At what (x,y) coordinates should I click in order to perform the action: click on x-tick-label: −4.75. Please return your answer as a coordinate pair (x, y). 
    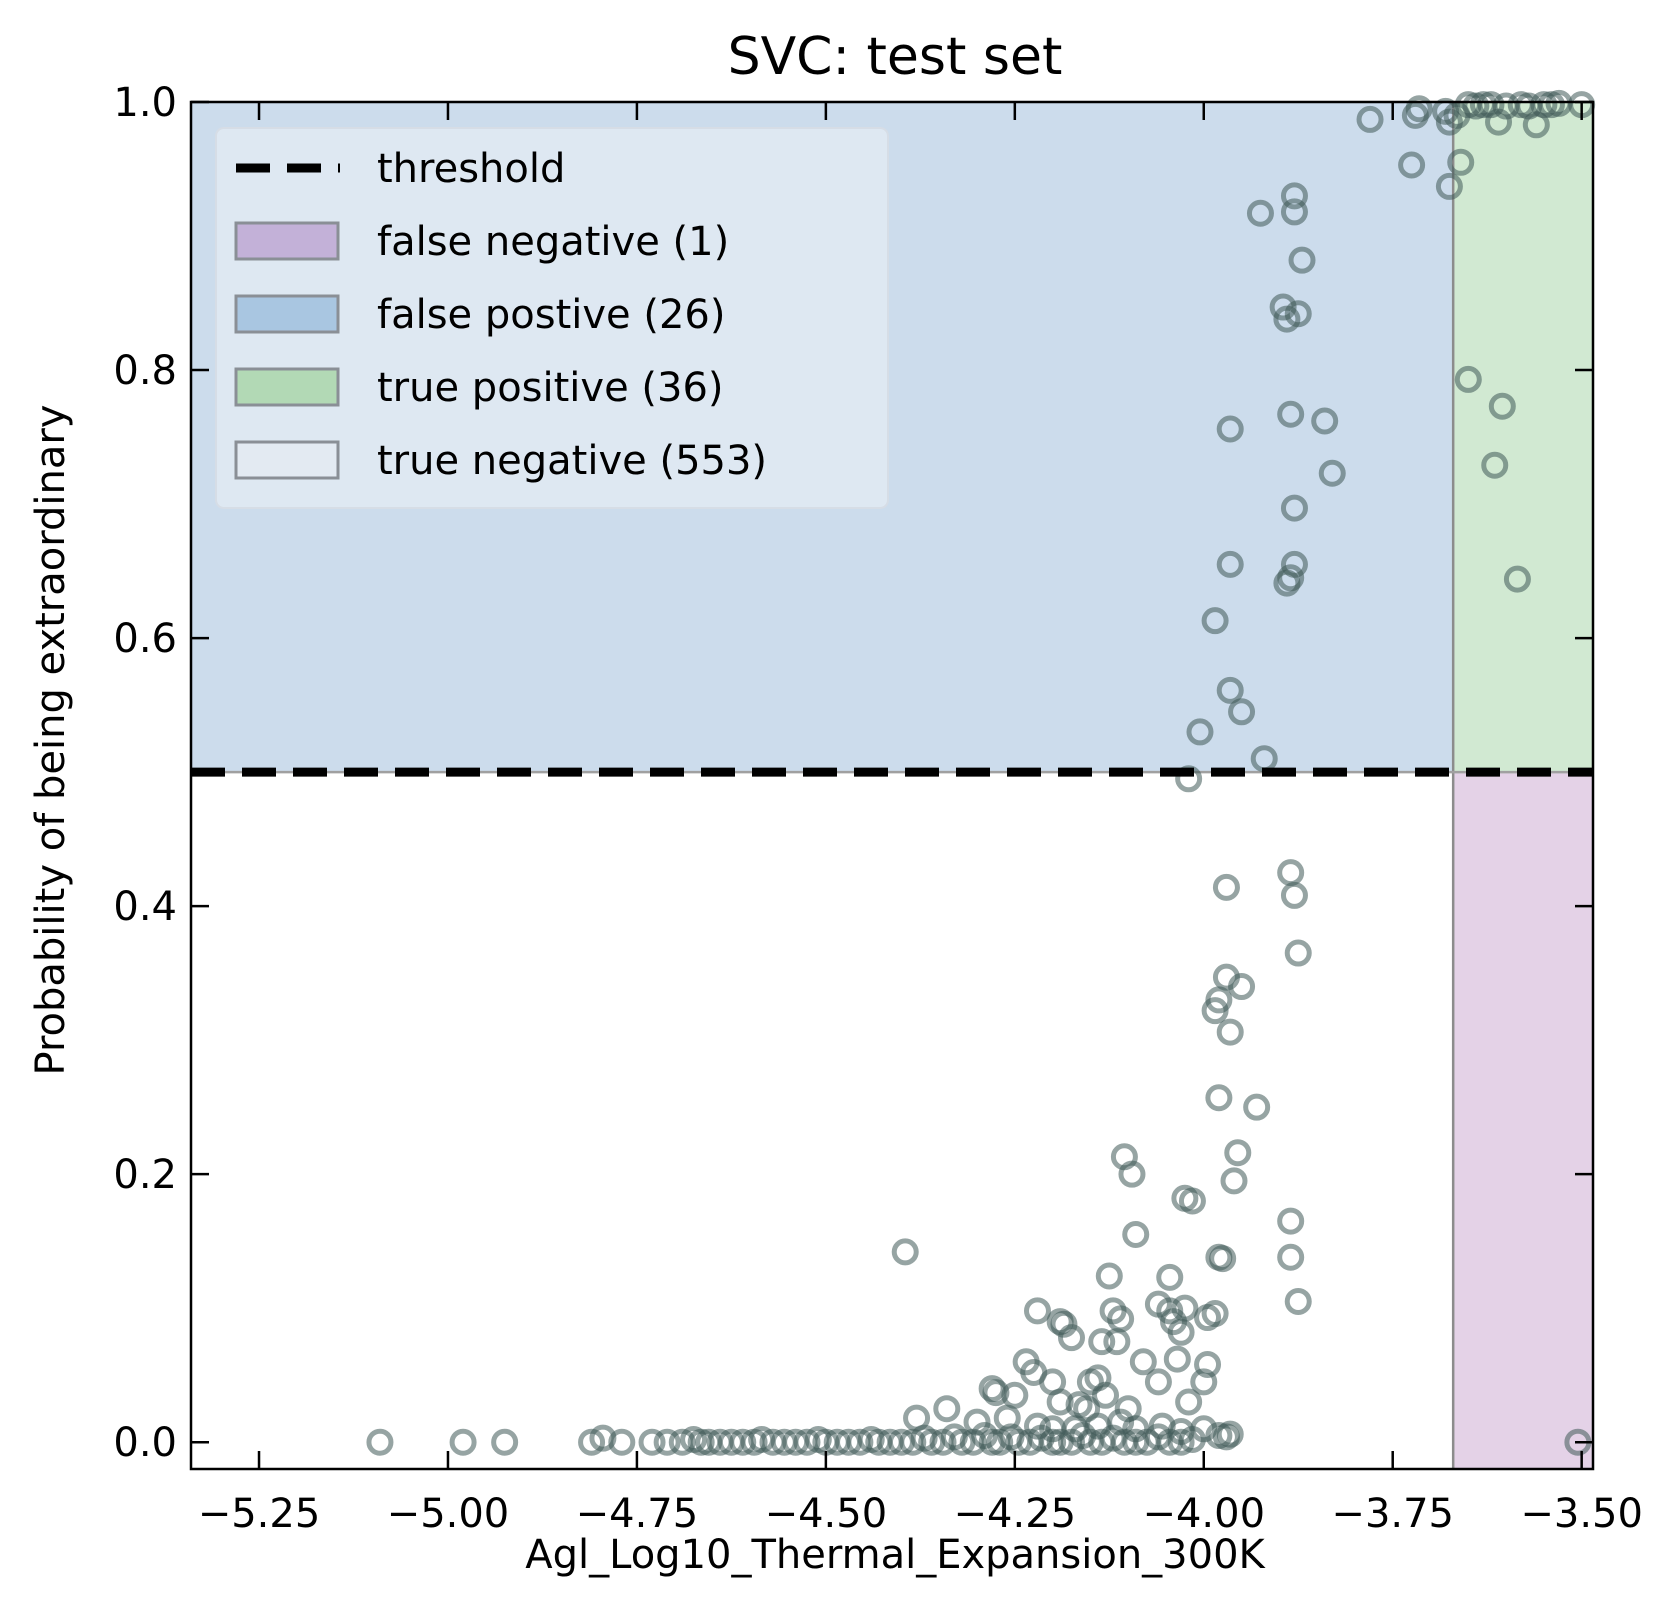
    Looking at the image, I should click on (637, 1514).